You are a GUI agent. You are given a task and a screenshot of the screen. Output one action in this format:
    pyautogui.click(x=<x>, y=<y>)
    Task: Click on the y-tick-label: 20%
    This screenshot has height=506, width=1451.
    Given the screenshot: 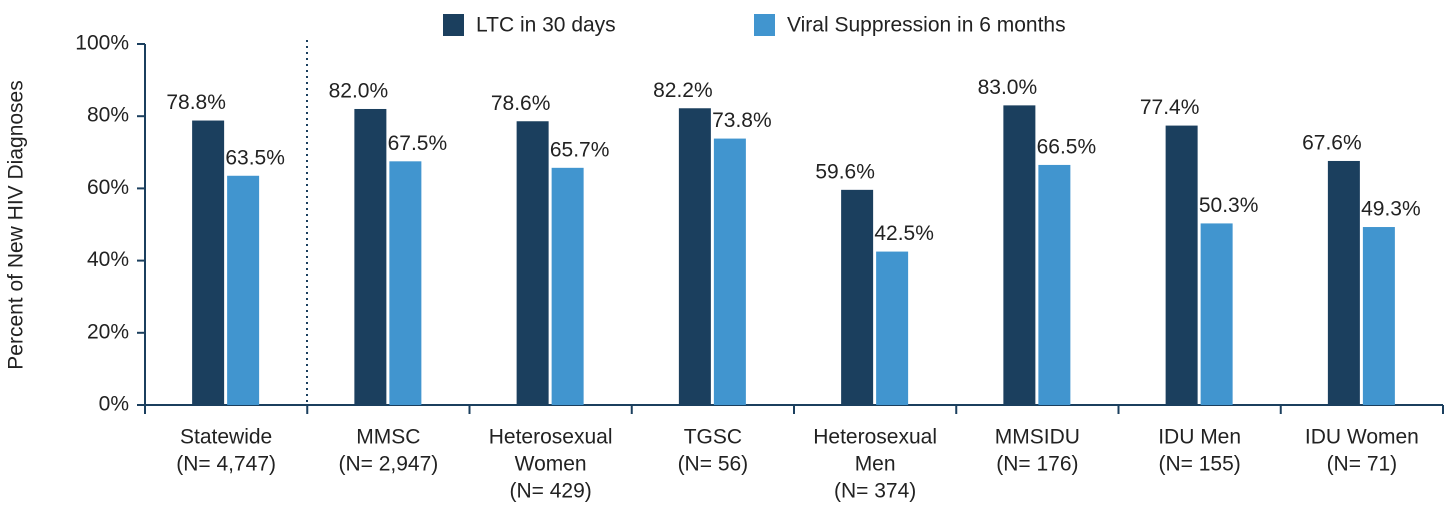 What is the action you would take?
    pyautogui.click(x=108, y=331)
    